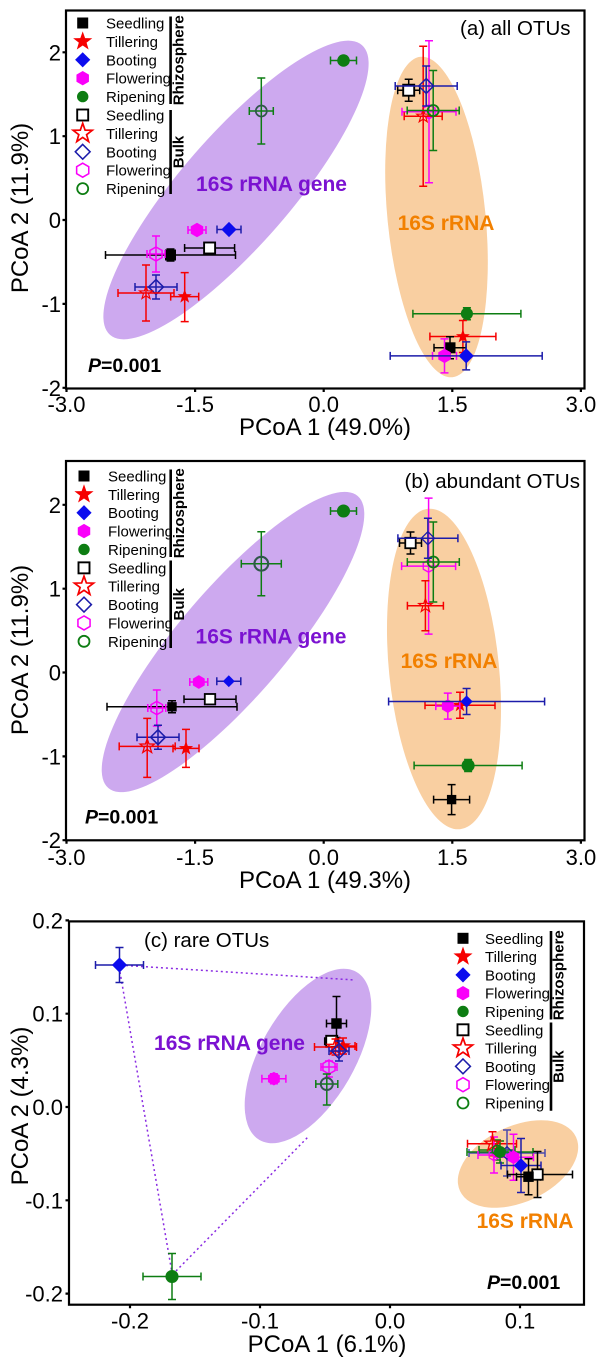 This screenshot has height=1371, width=600. Describe the element at coordinates (206, 940) in the screenshot. I see `svg-text: (c) rare OTUs` at that location.